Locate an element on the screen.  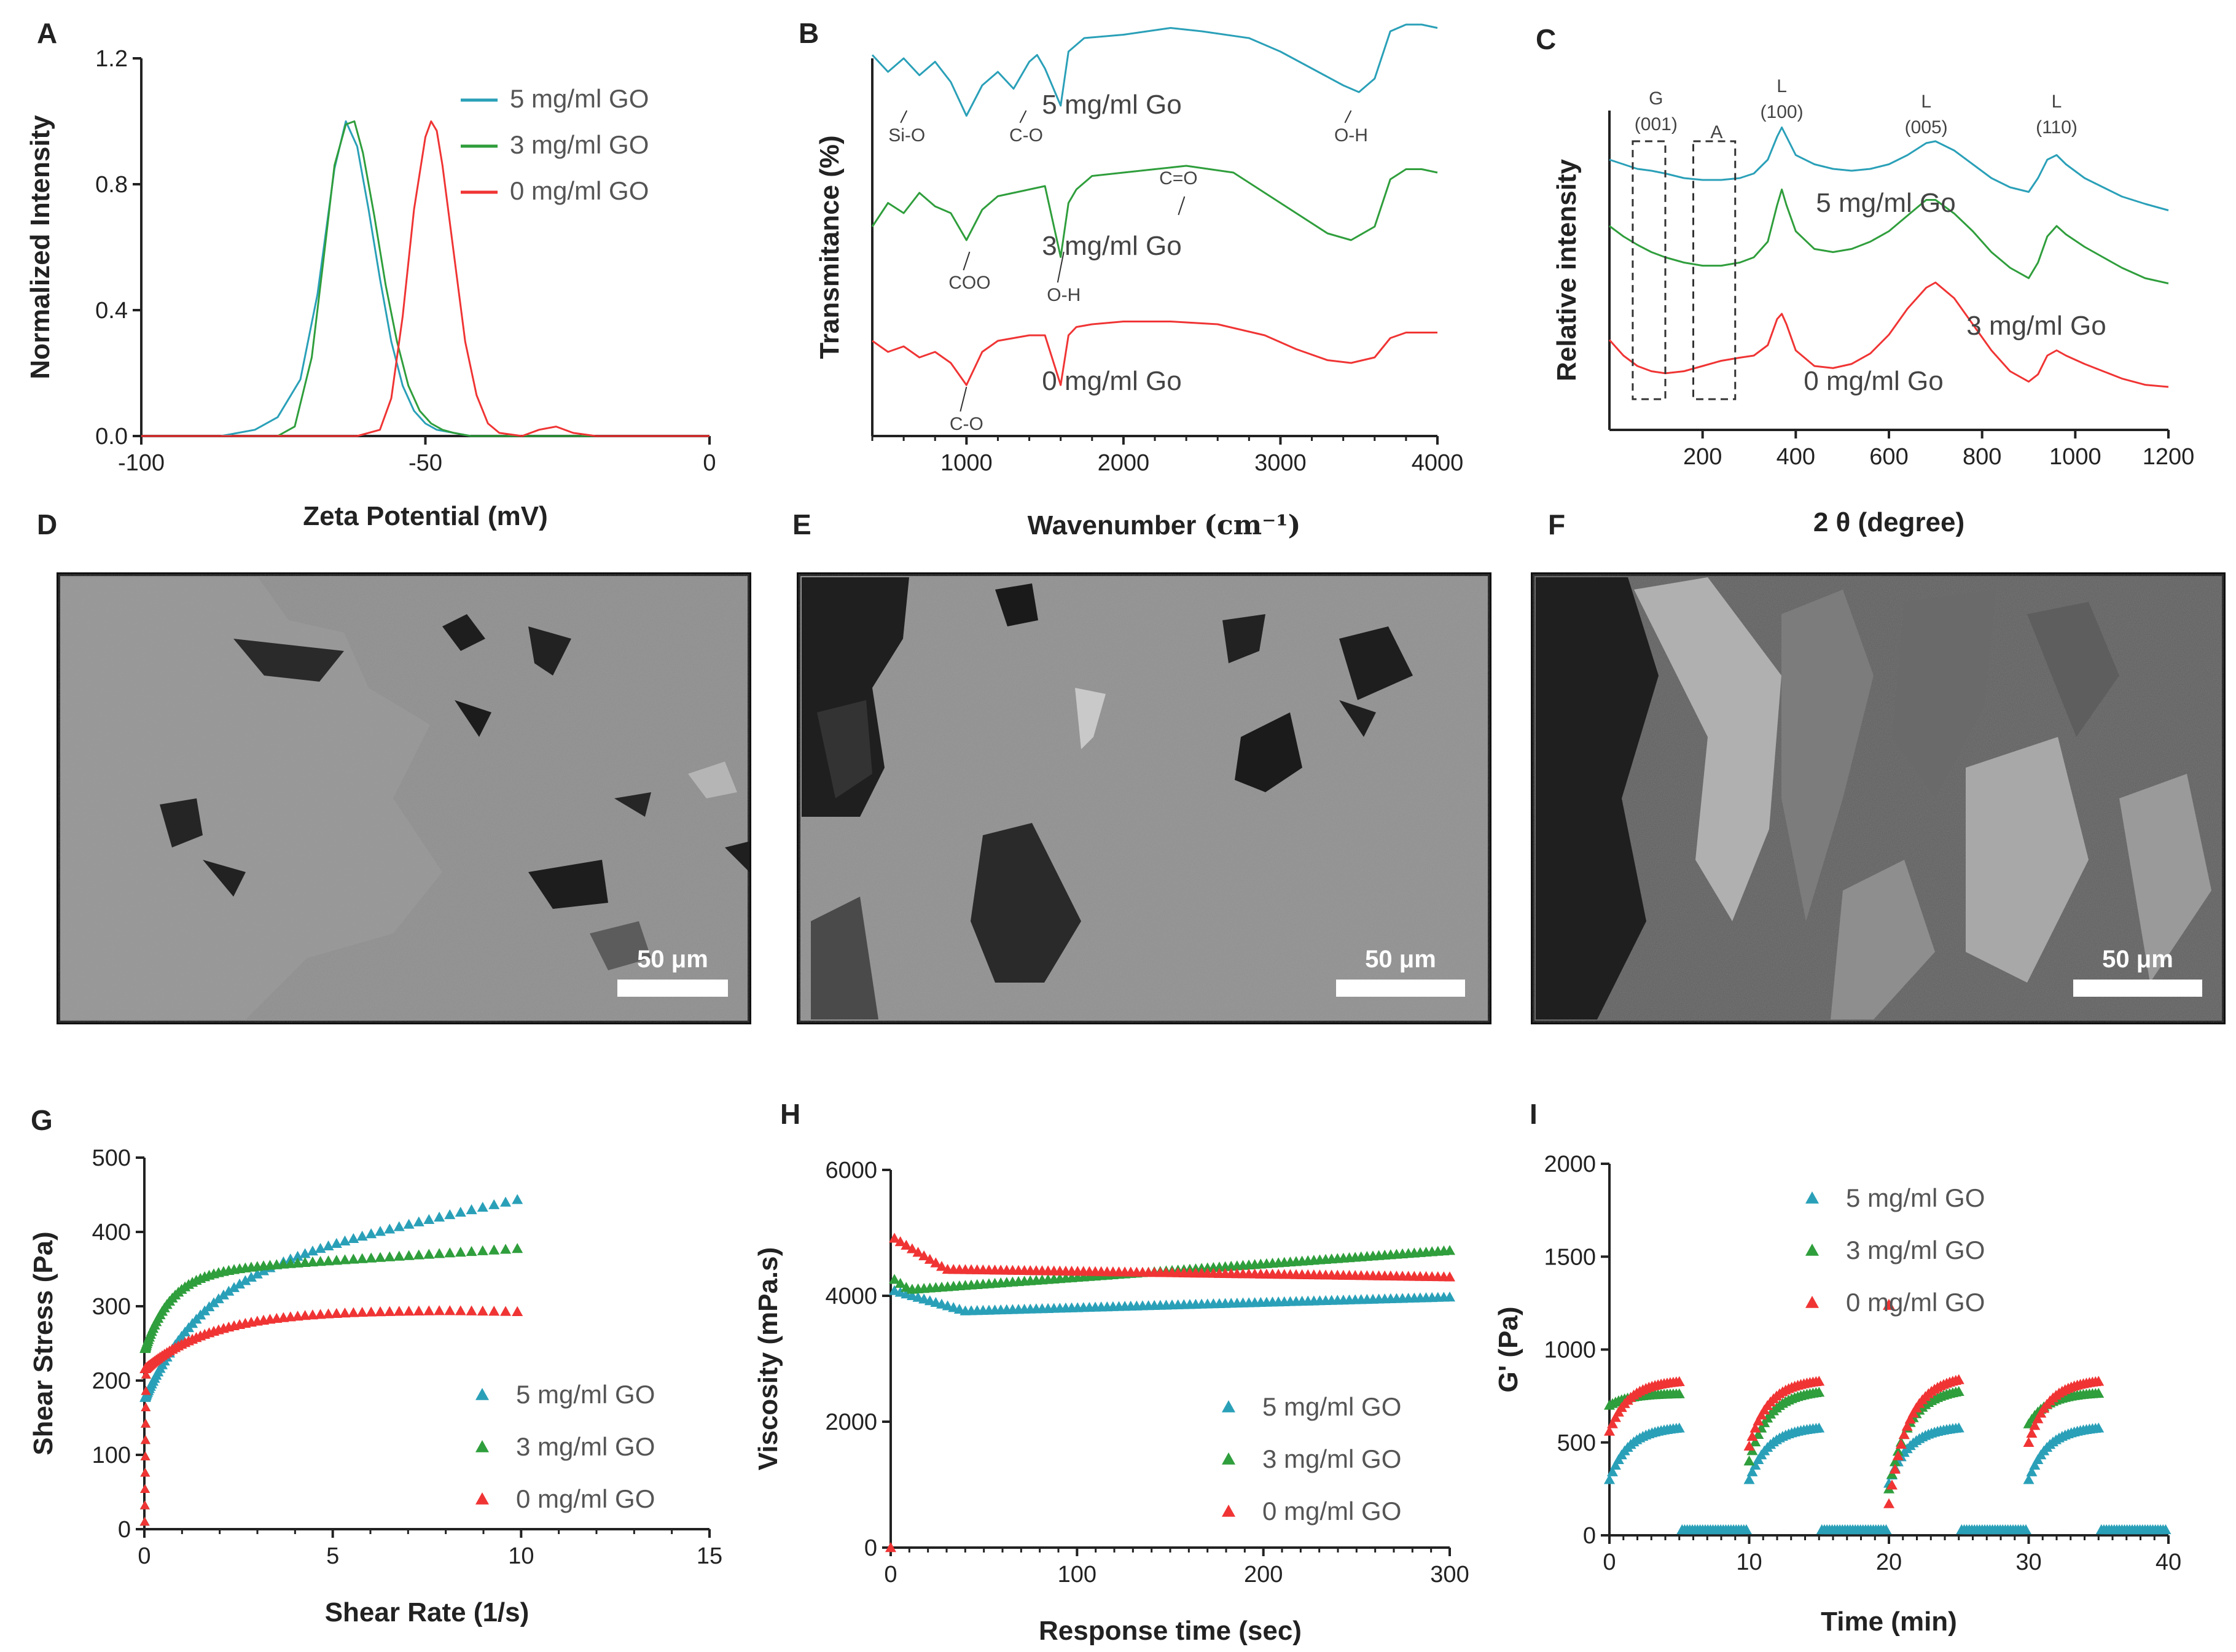
chart-g-x-tick-label-0: 0 is located at coordinates (144, 1556).